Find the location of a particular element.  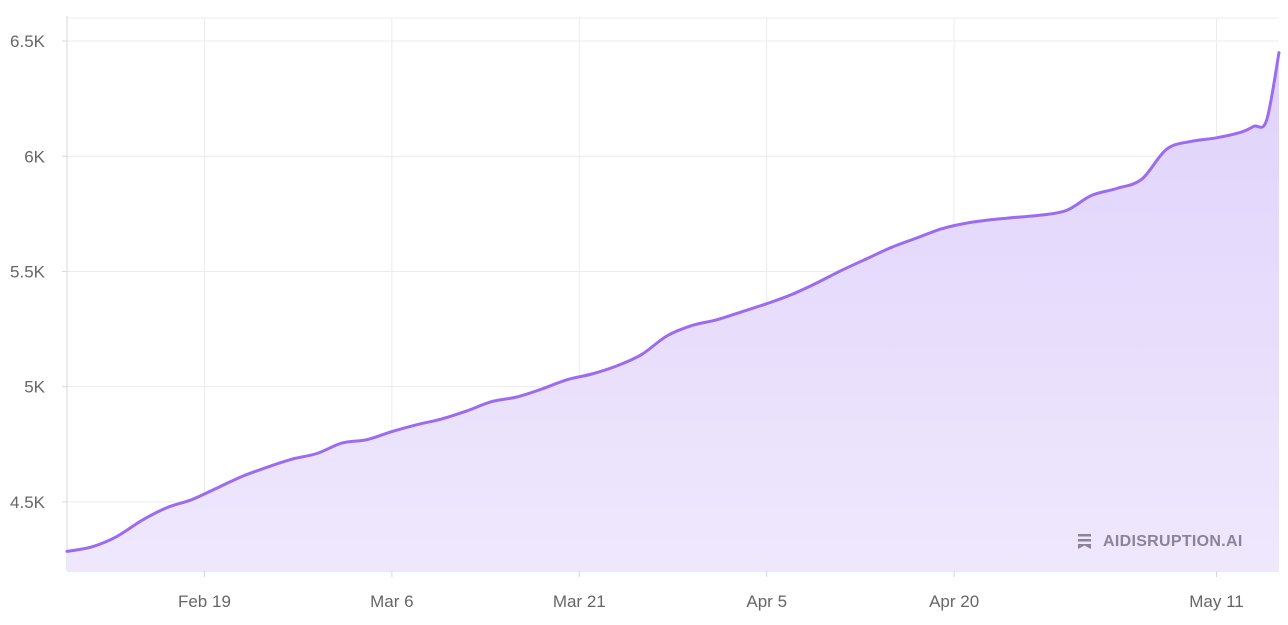

x-tick-label: May 11 is located at coordinates (1216, 601).